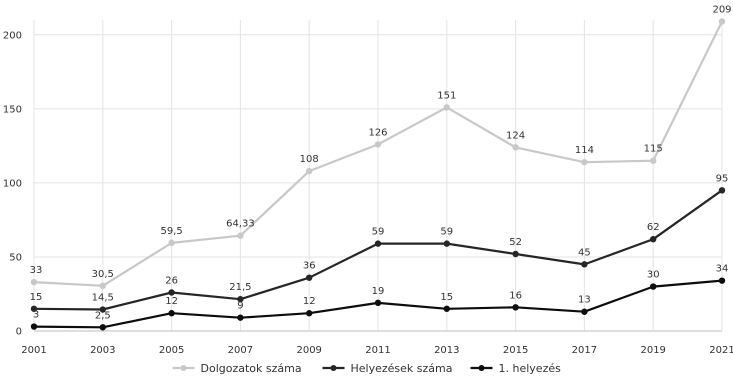 The height and width of the screenshot is (379, 733). I want to click on y-tick-label: 0, so click(19, 332).